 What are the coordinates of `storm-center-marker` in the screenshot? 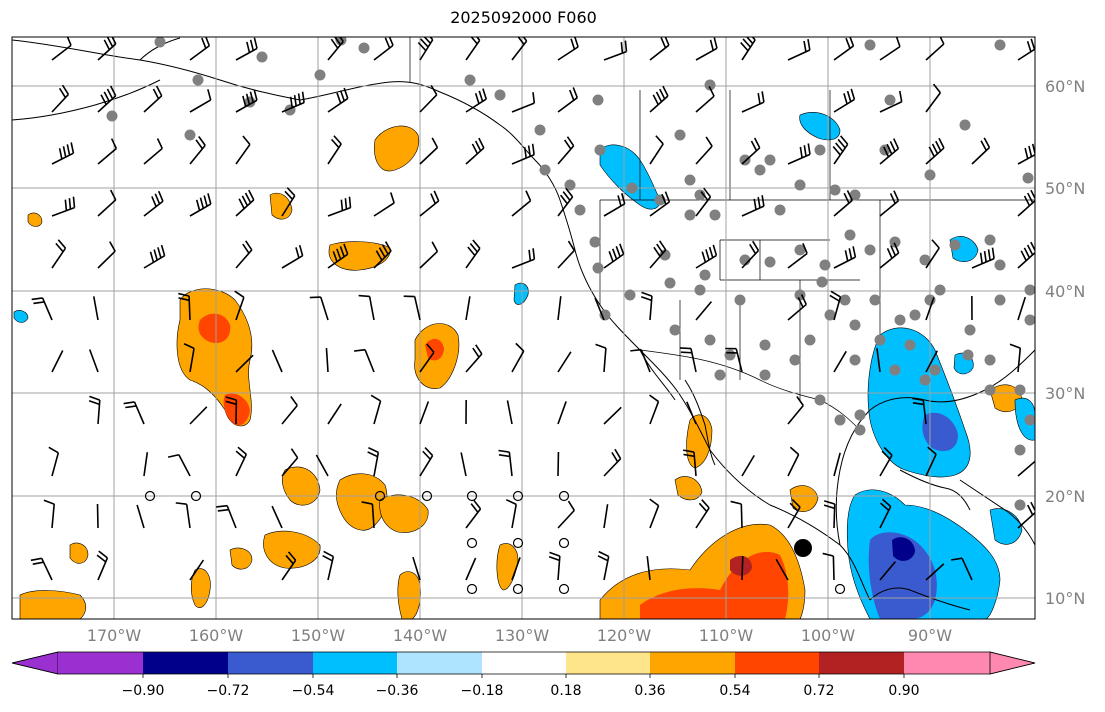 It's located at (803, 548).